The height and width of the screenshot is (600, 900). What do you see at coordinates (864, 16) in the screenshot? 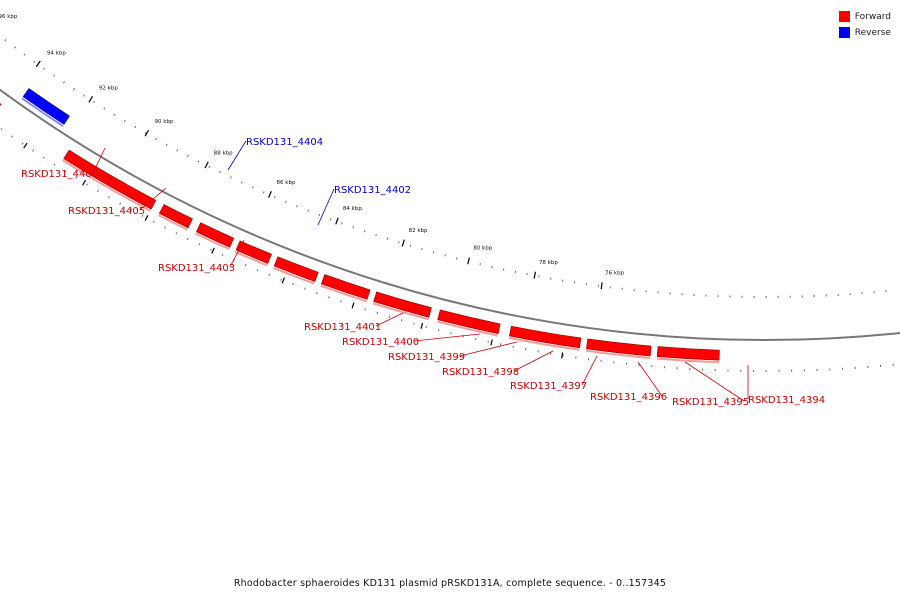
I see `legend-item-forward: Forward` at bounding box center [864, 16].